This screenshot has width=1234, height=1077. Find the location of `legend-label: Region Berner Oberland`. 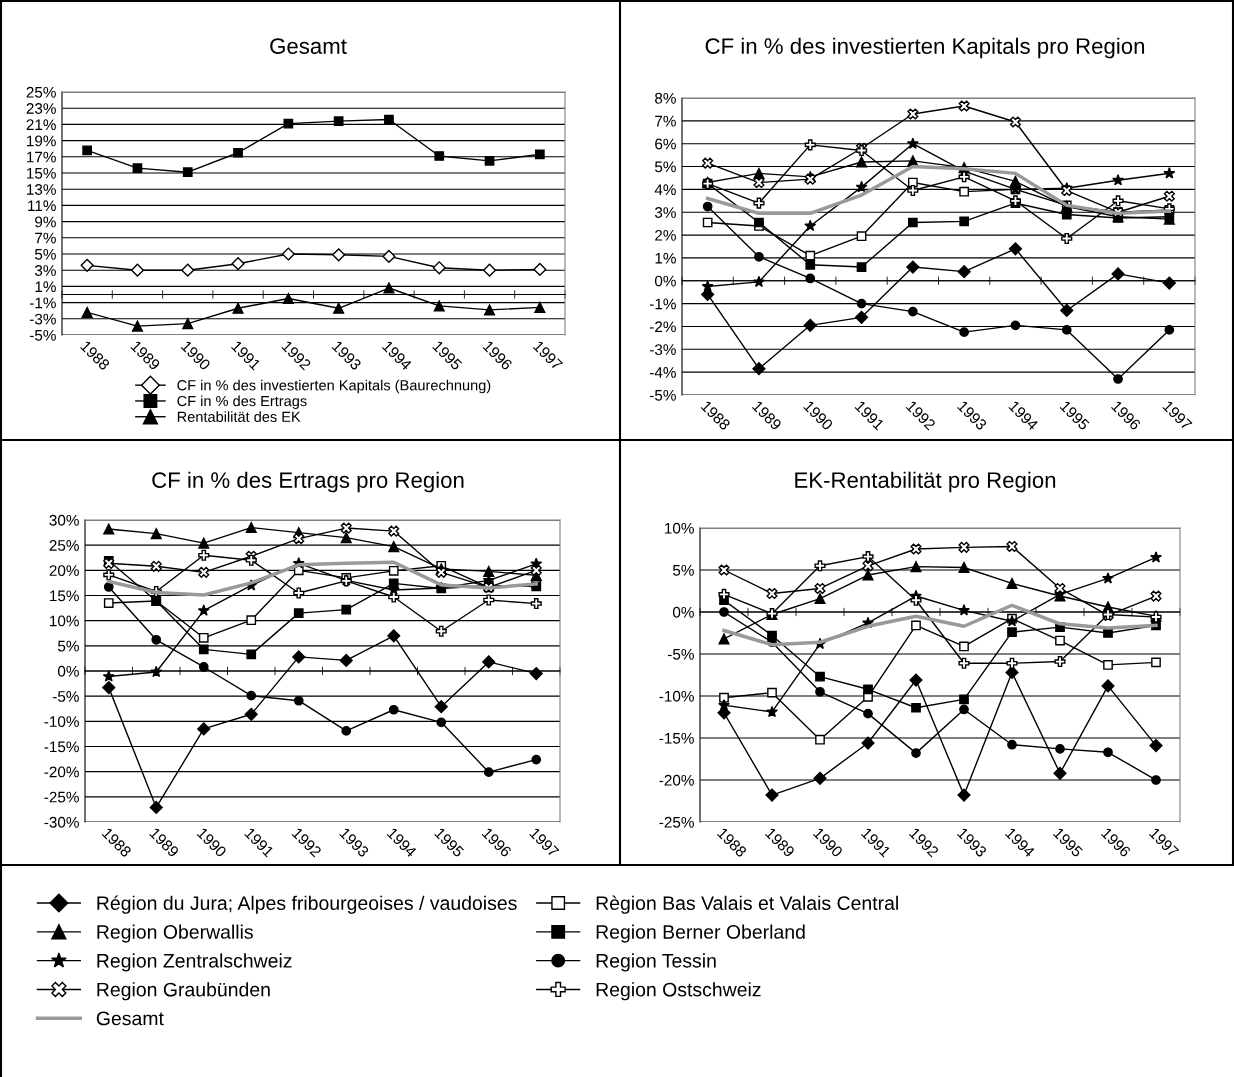

legend-label: Region Berner Oberland is located at coordinates (700, 933).